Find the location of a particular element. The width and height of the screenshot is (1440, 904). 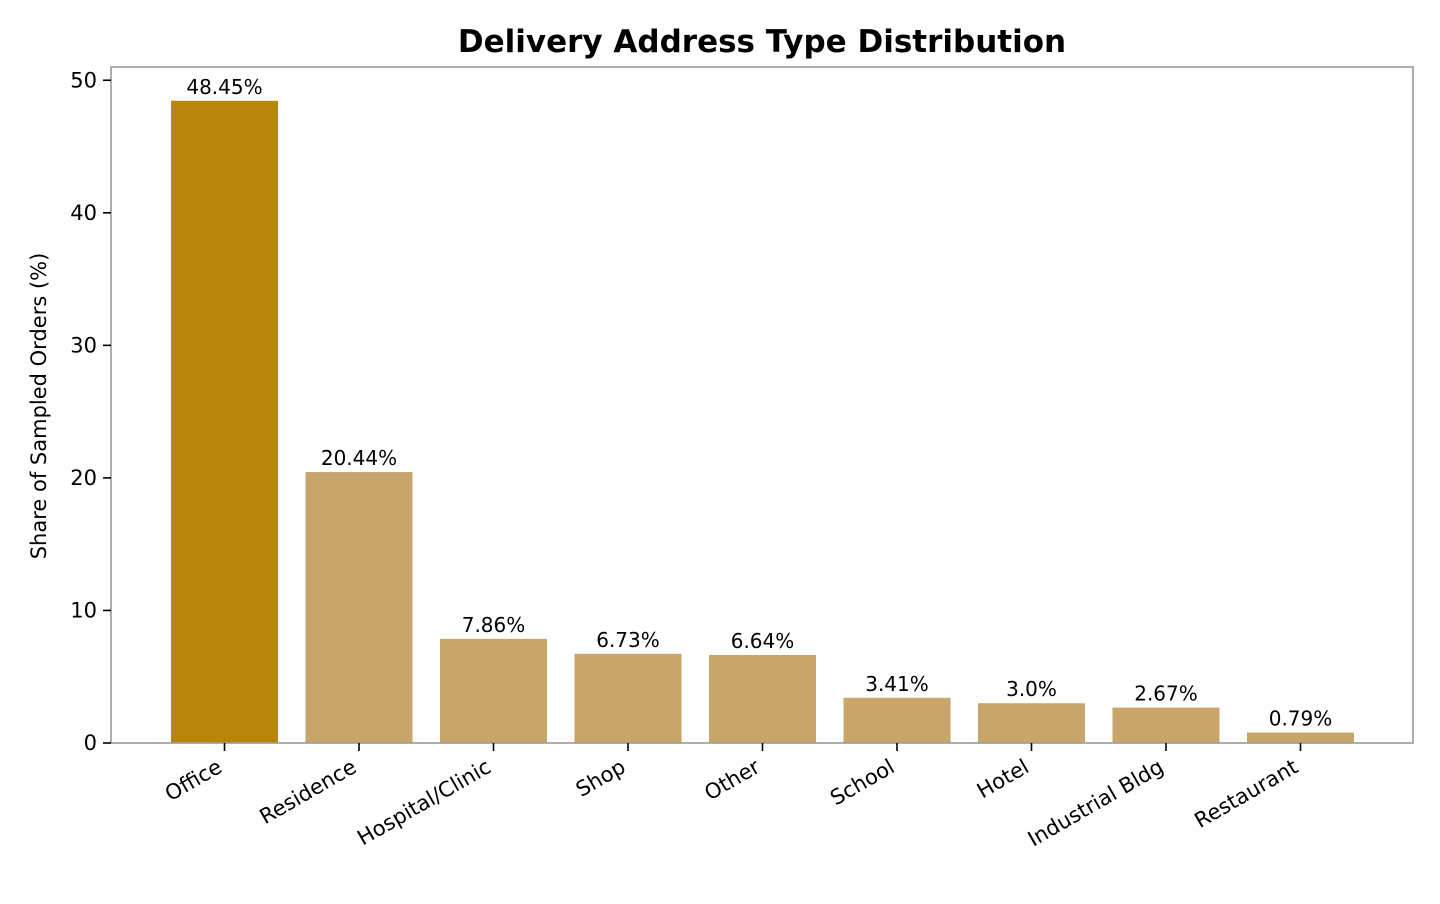

data-label: 0.79% is located at coordinates (1301, 719).